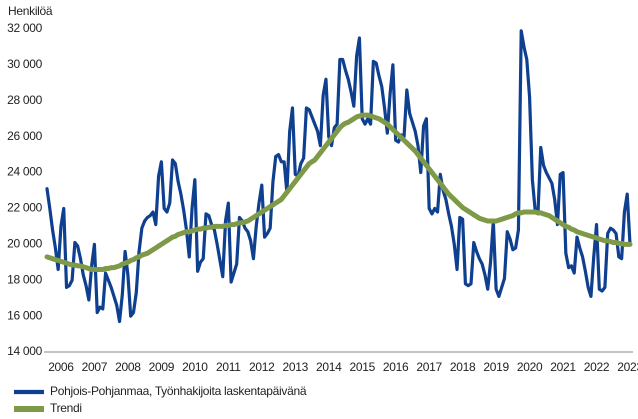 The image size is (638, 419). I want to click on x-tick-label: 2006, so click(61, 367).